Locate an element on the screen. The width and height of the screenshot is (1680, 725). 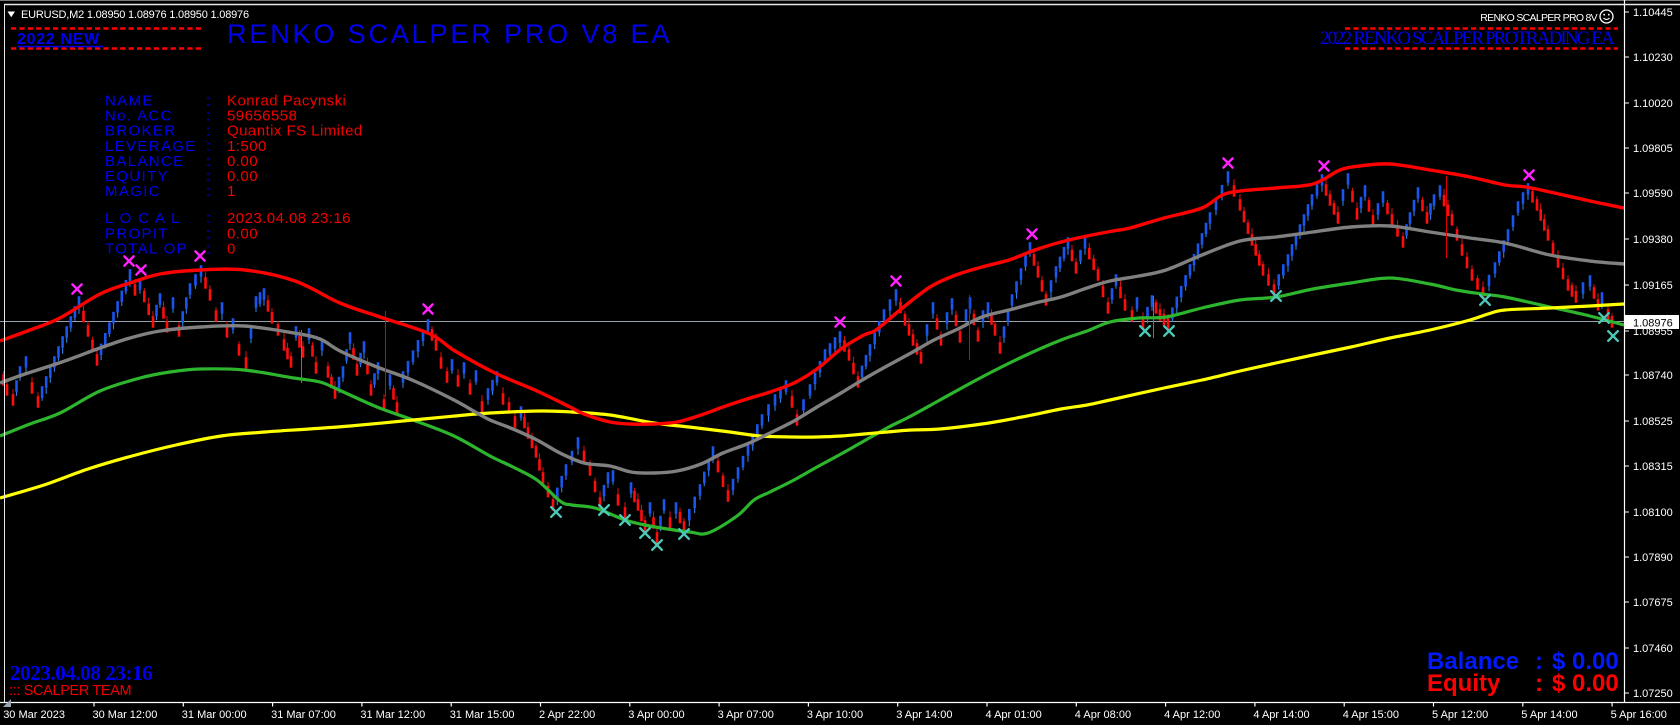
svg-text: 2 Apr 22:00 is located at coordinates (567, 715).